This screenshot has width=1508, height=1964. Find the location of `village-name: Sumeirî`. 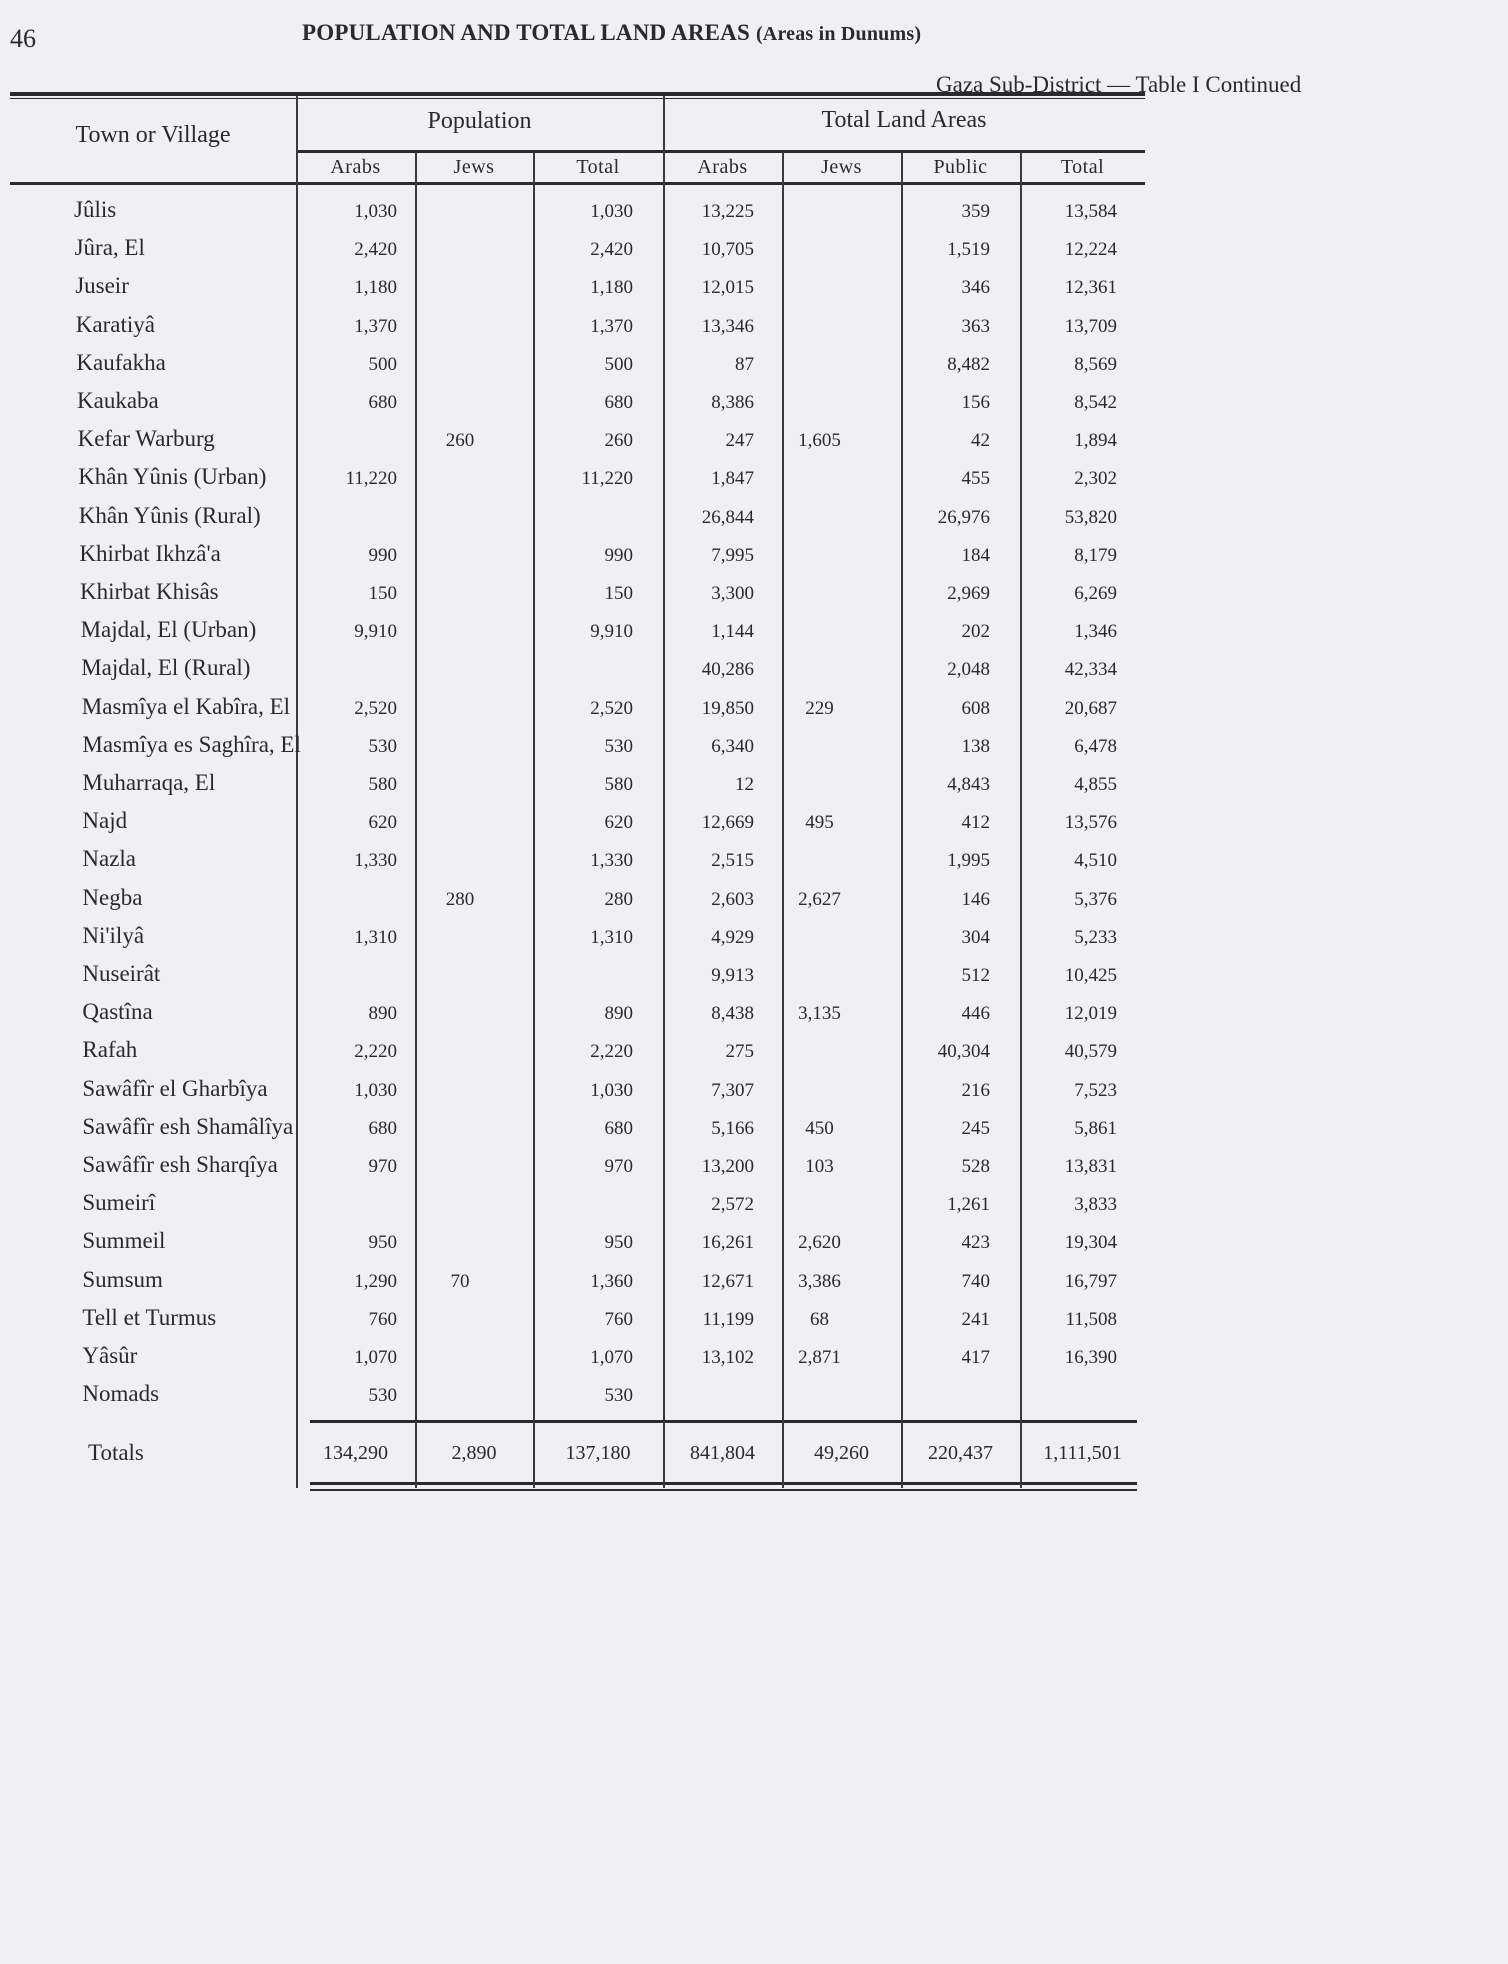

village-name: Sumeirî is located at coordinates (119, 1203).